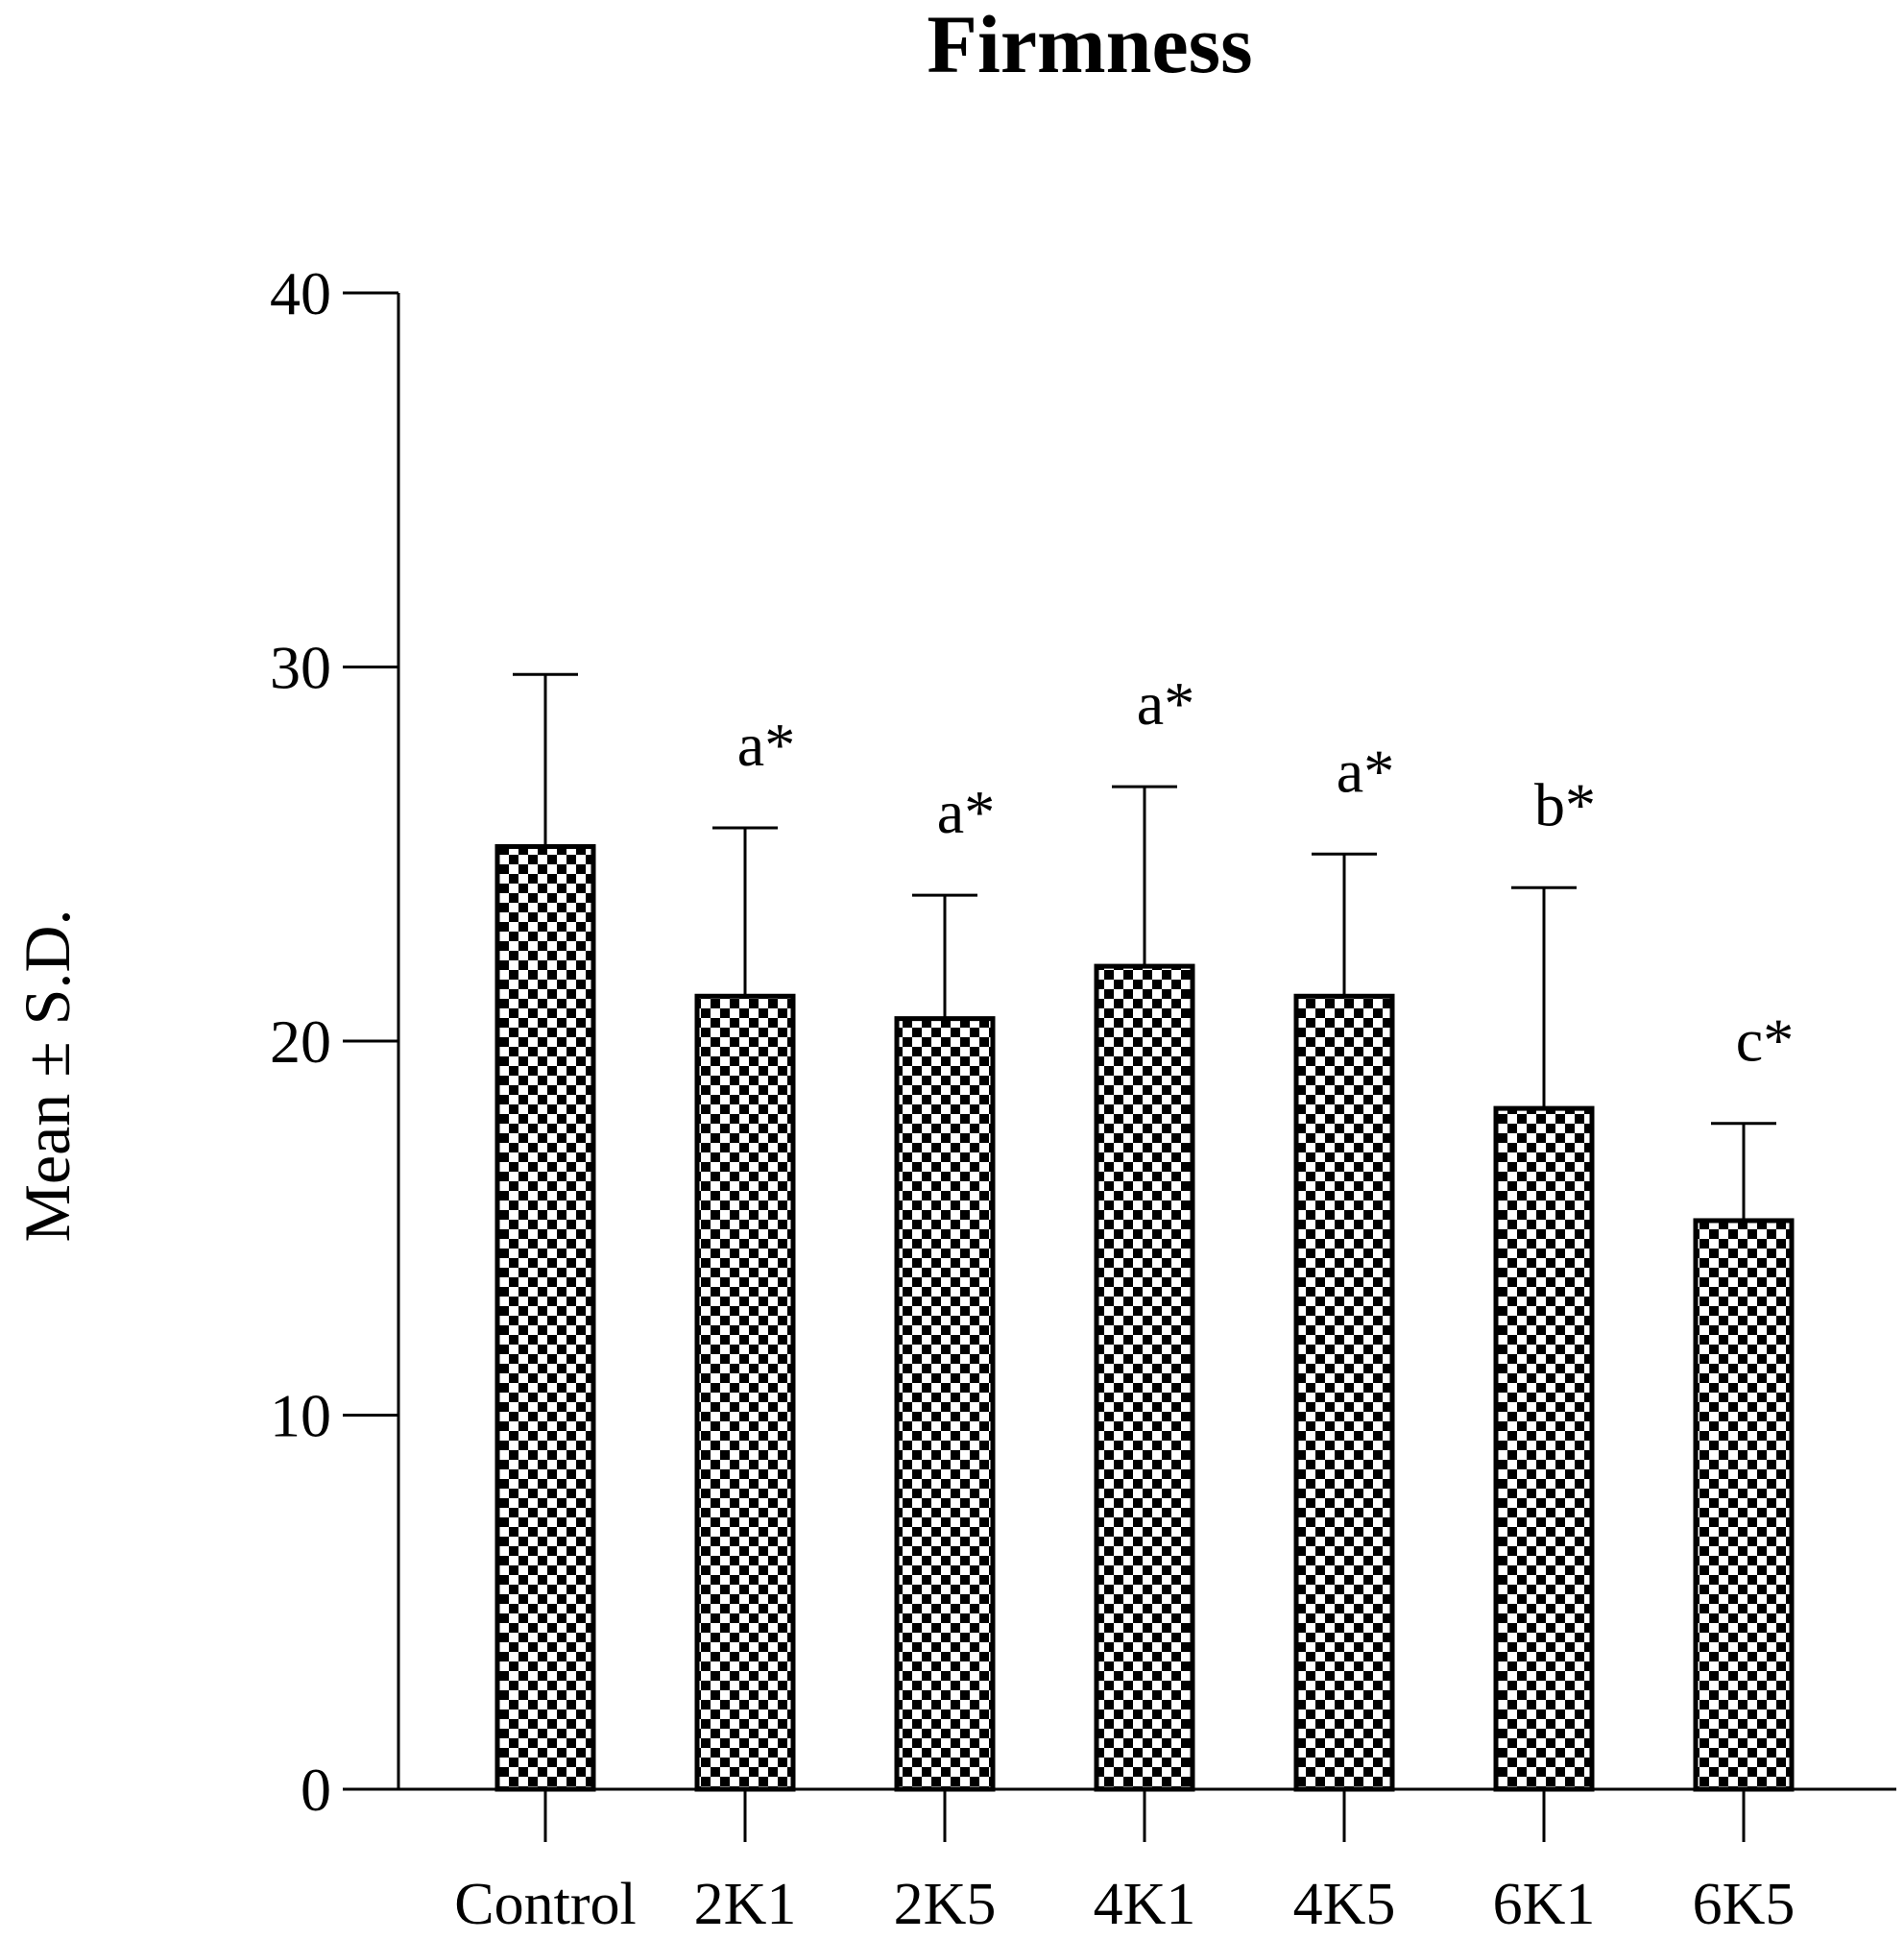 This screenshot has height=1940, width=1904. I want to click on y-tick-label: 0, so click(316, 1790).